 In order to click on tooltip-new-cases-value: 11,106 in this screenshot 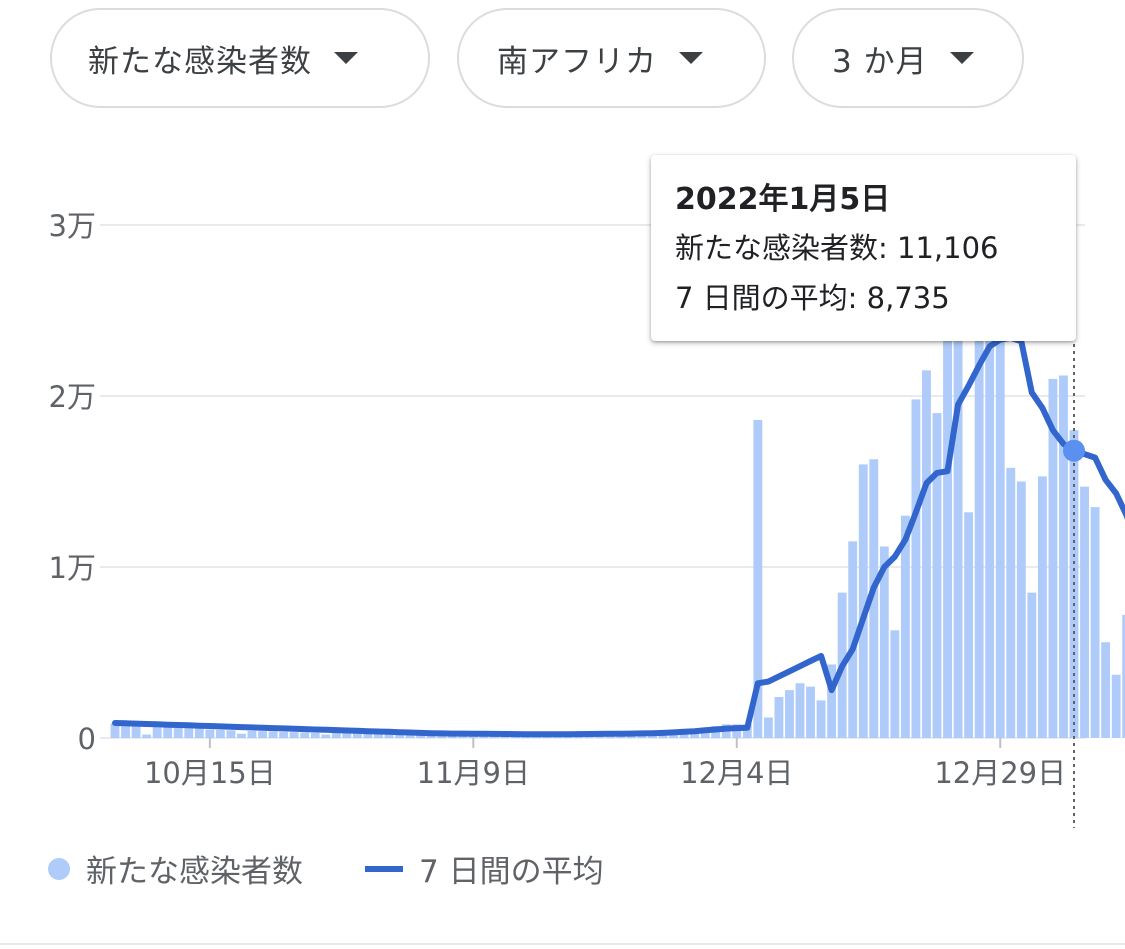, I will do `click(948, 248)`.